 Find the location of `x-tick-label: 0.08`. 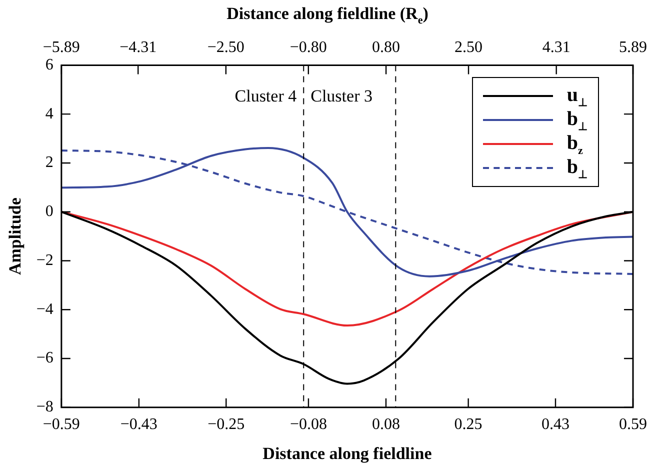

x-tick-label: 0.08 is located at coordinates (386, 425).